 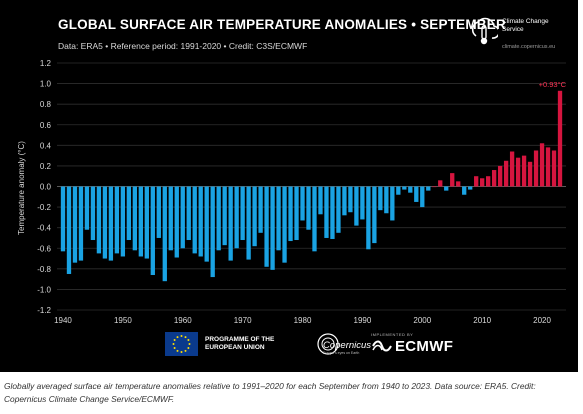 I want to click on latest-value-annotation: +0.93°C, so click(x=553, y=84).